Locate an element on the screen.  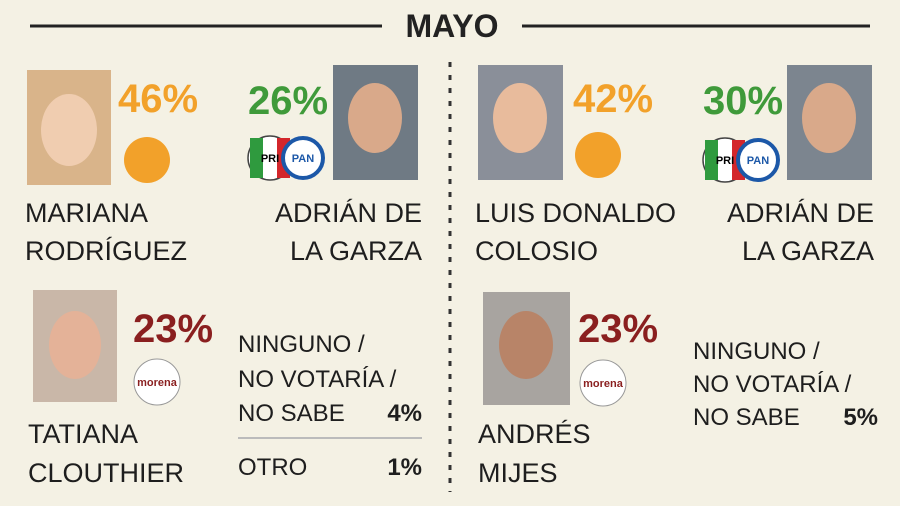
name: COLOSIO is located at coordinates (536, 251).